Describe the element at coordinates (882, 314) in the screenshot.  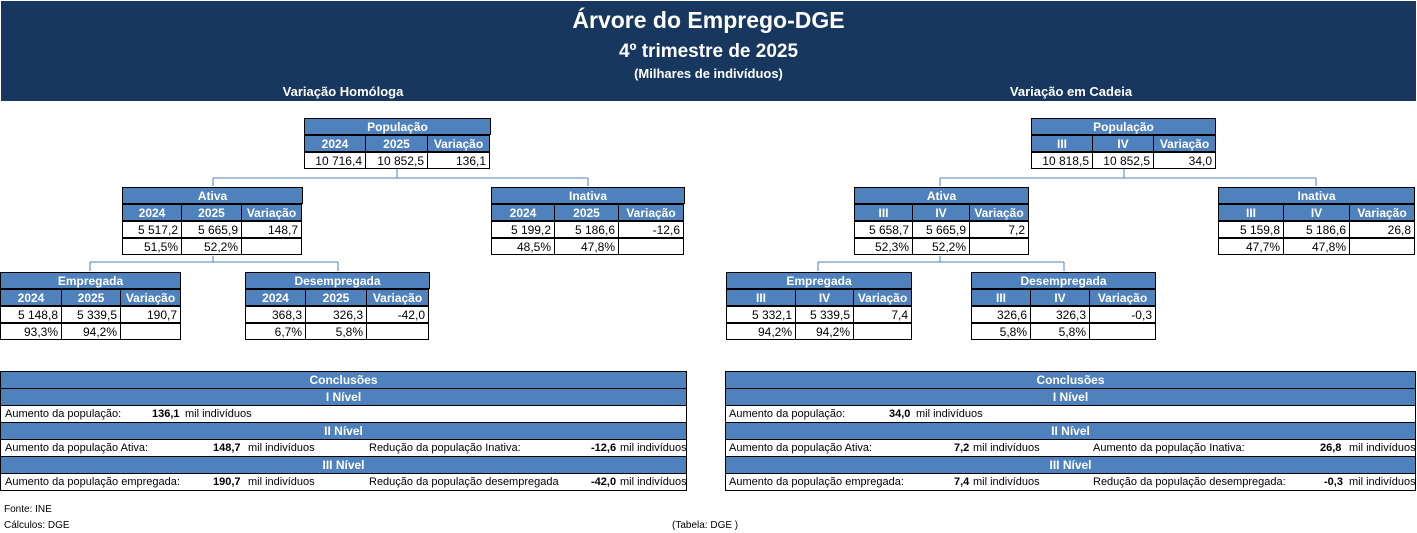
I see `value-cell: 7,4` at that location.